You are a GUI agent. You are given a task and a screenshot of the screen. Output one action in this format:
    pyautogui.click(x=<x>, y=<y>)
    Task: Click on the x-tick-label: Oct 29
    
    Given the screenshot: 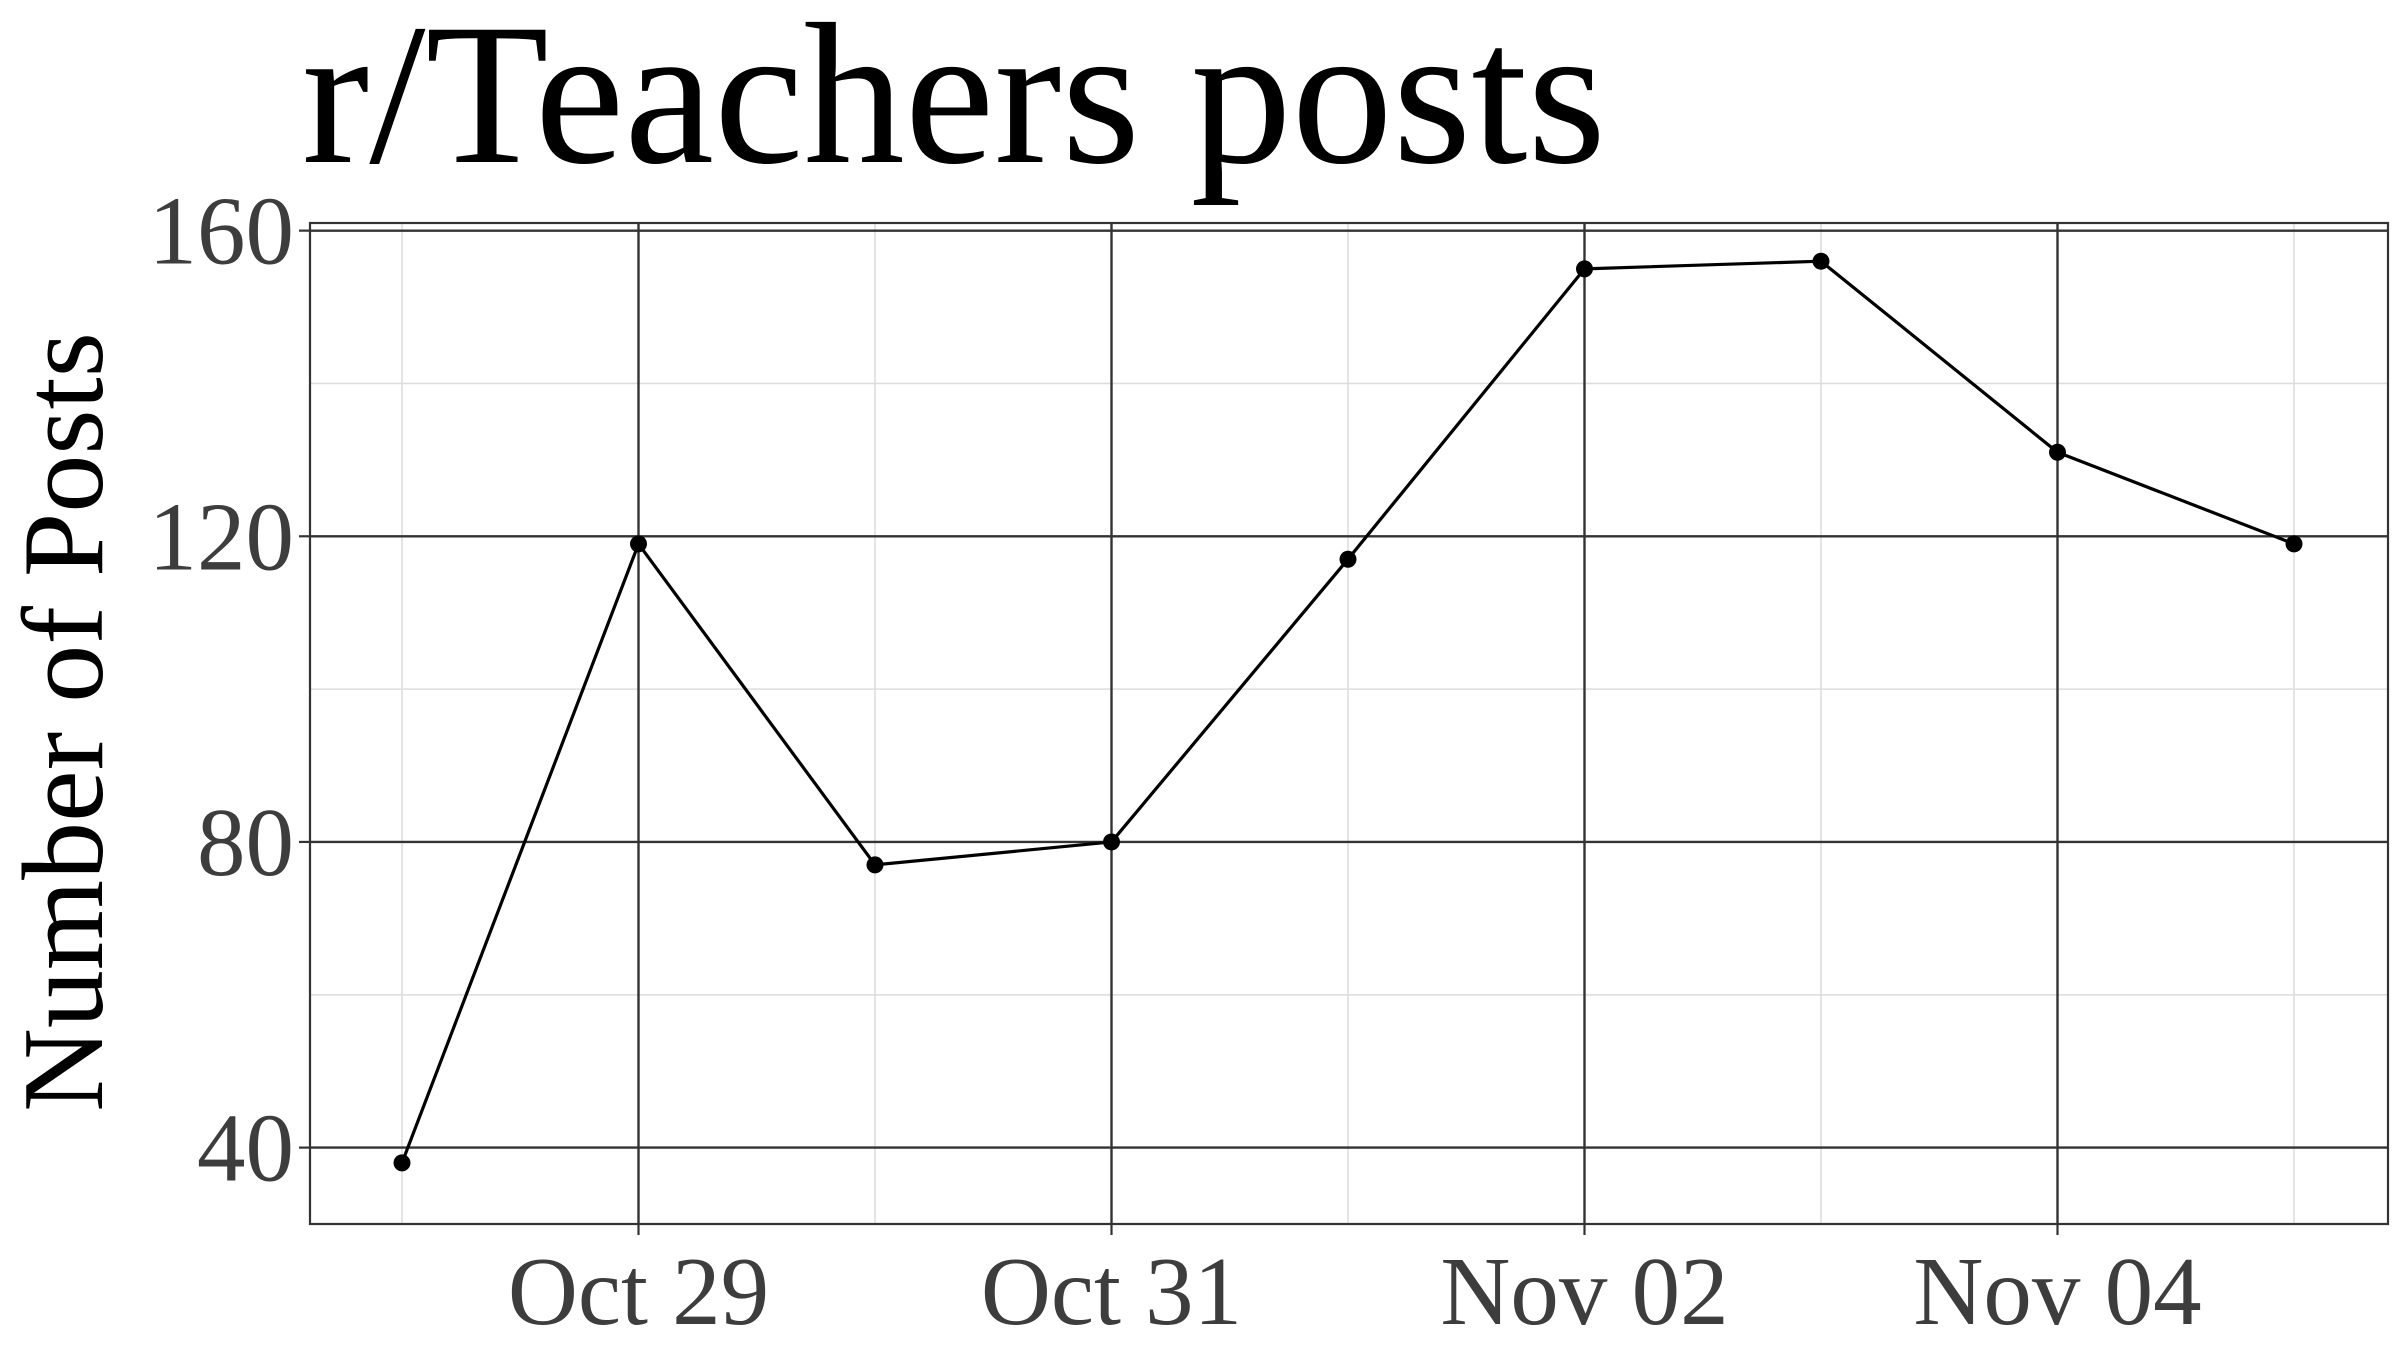 What is the action you would take?
    pyautogui.click(x=638, y=1291)
    